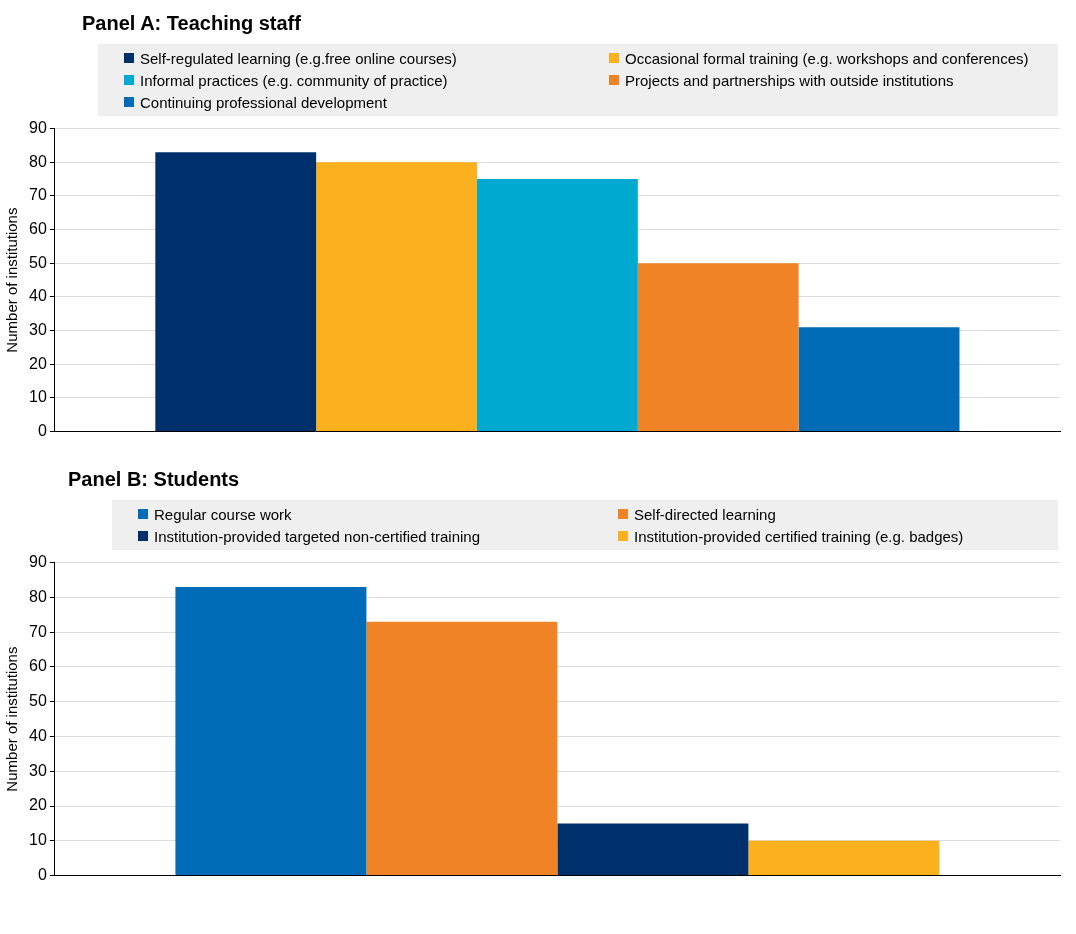  Describe the element at coordinates (827, 58) in the screenshot. I see `legend-label: Occasional formal training (e.g. workshops and conferences)` at that location.